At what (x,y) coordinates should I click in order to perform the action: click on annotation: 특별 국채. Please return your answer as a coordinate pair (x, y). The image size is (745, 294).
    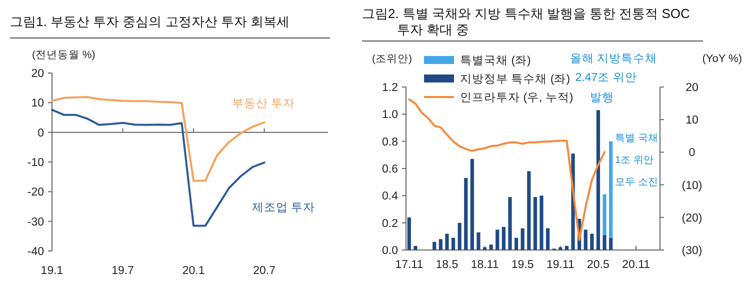
    Looking at the image, I should click on (636, 138).